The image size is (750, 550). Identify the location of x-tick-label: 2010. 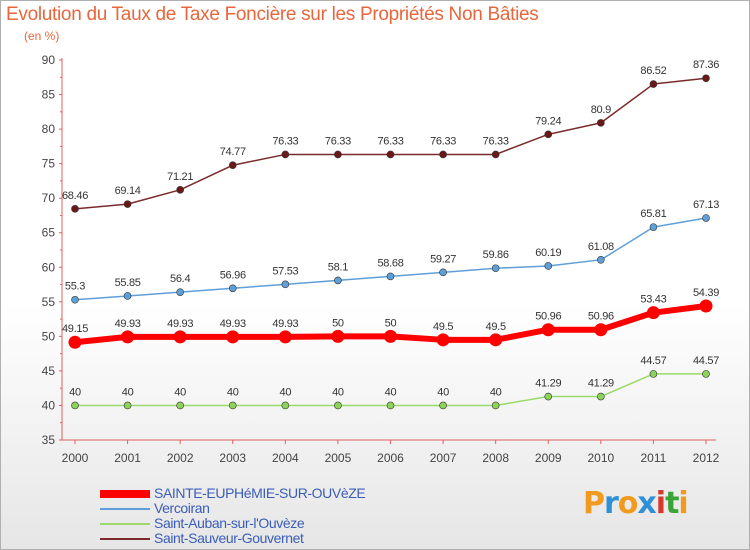
(600, 458).